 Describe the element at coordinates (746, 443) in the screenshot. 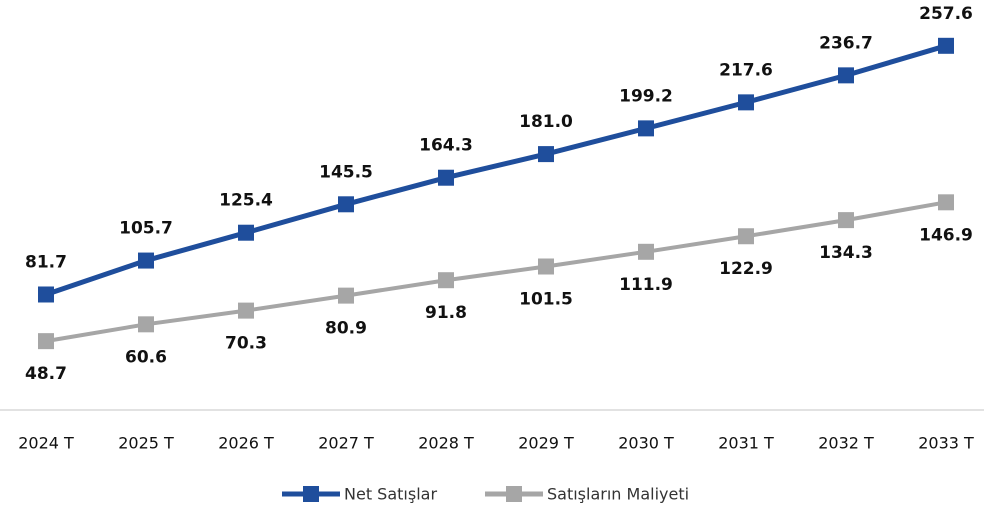

I see `x-tick-label: 2031 T` at that location.